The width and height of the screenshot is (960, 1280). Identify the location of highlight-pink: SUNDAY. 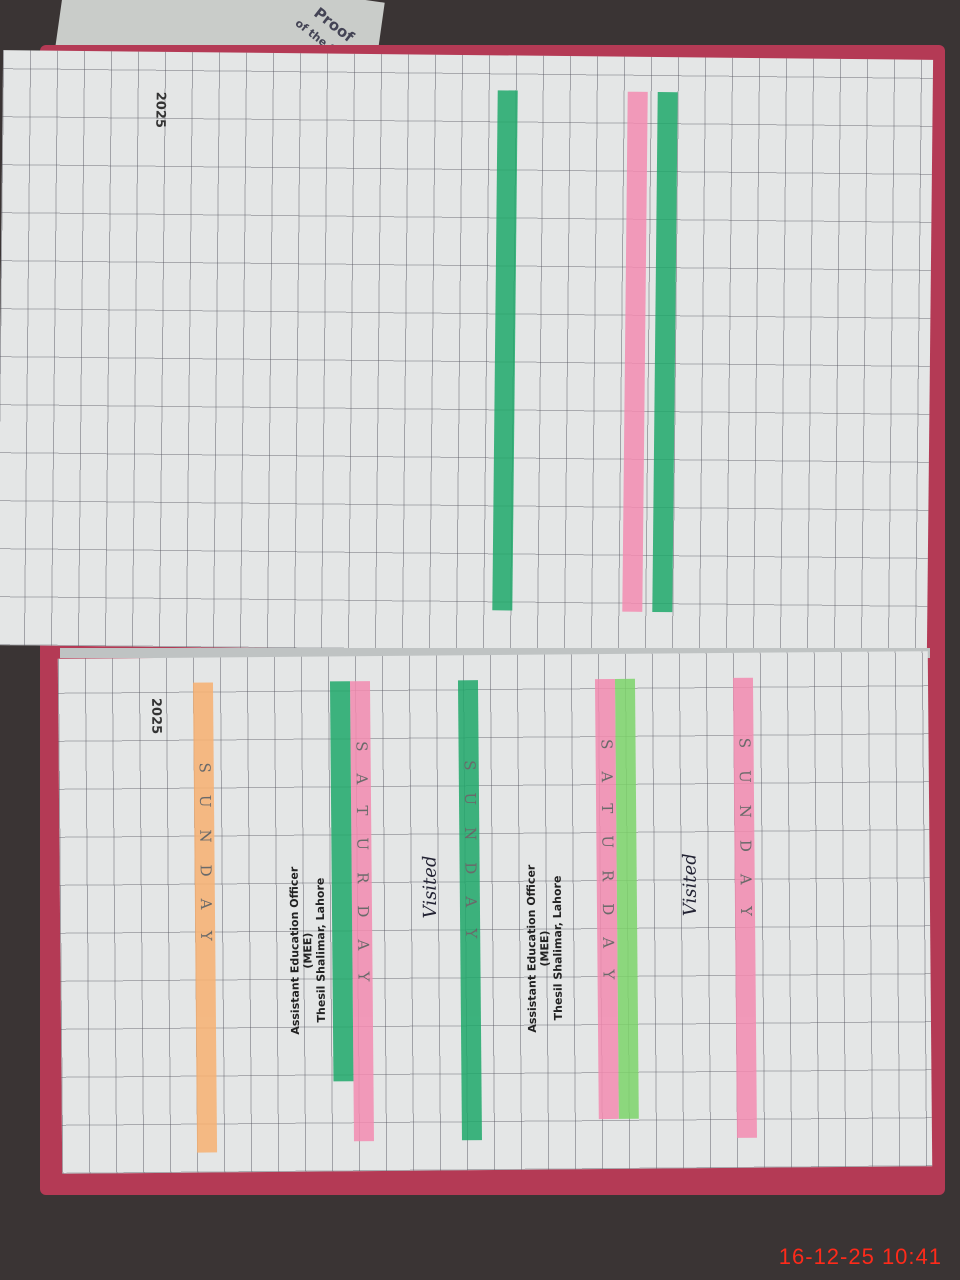
(744, 907).